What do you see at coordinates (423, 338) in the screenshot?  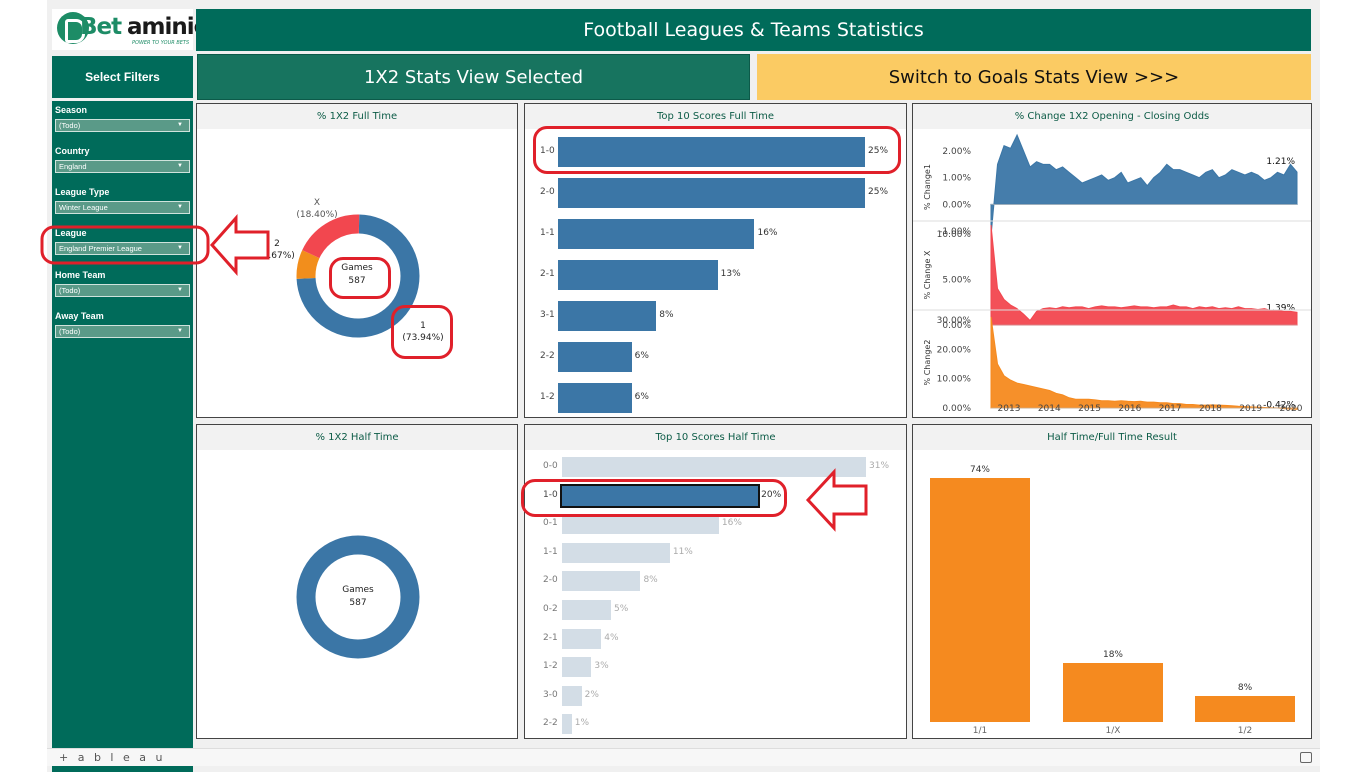 I see `slice-1-pct: (73.94%)` at bounding box center [423, 338].